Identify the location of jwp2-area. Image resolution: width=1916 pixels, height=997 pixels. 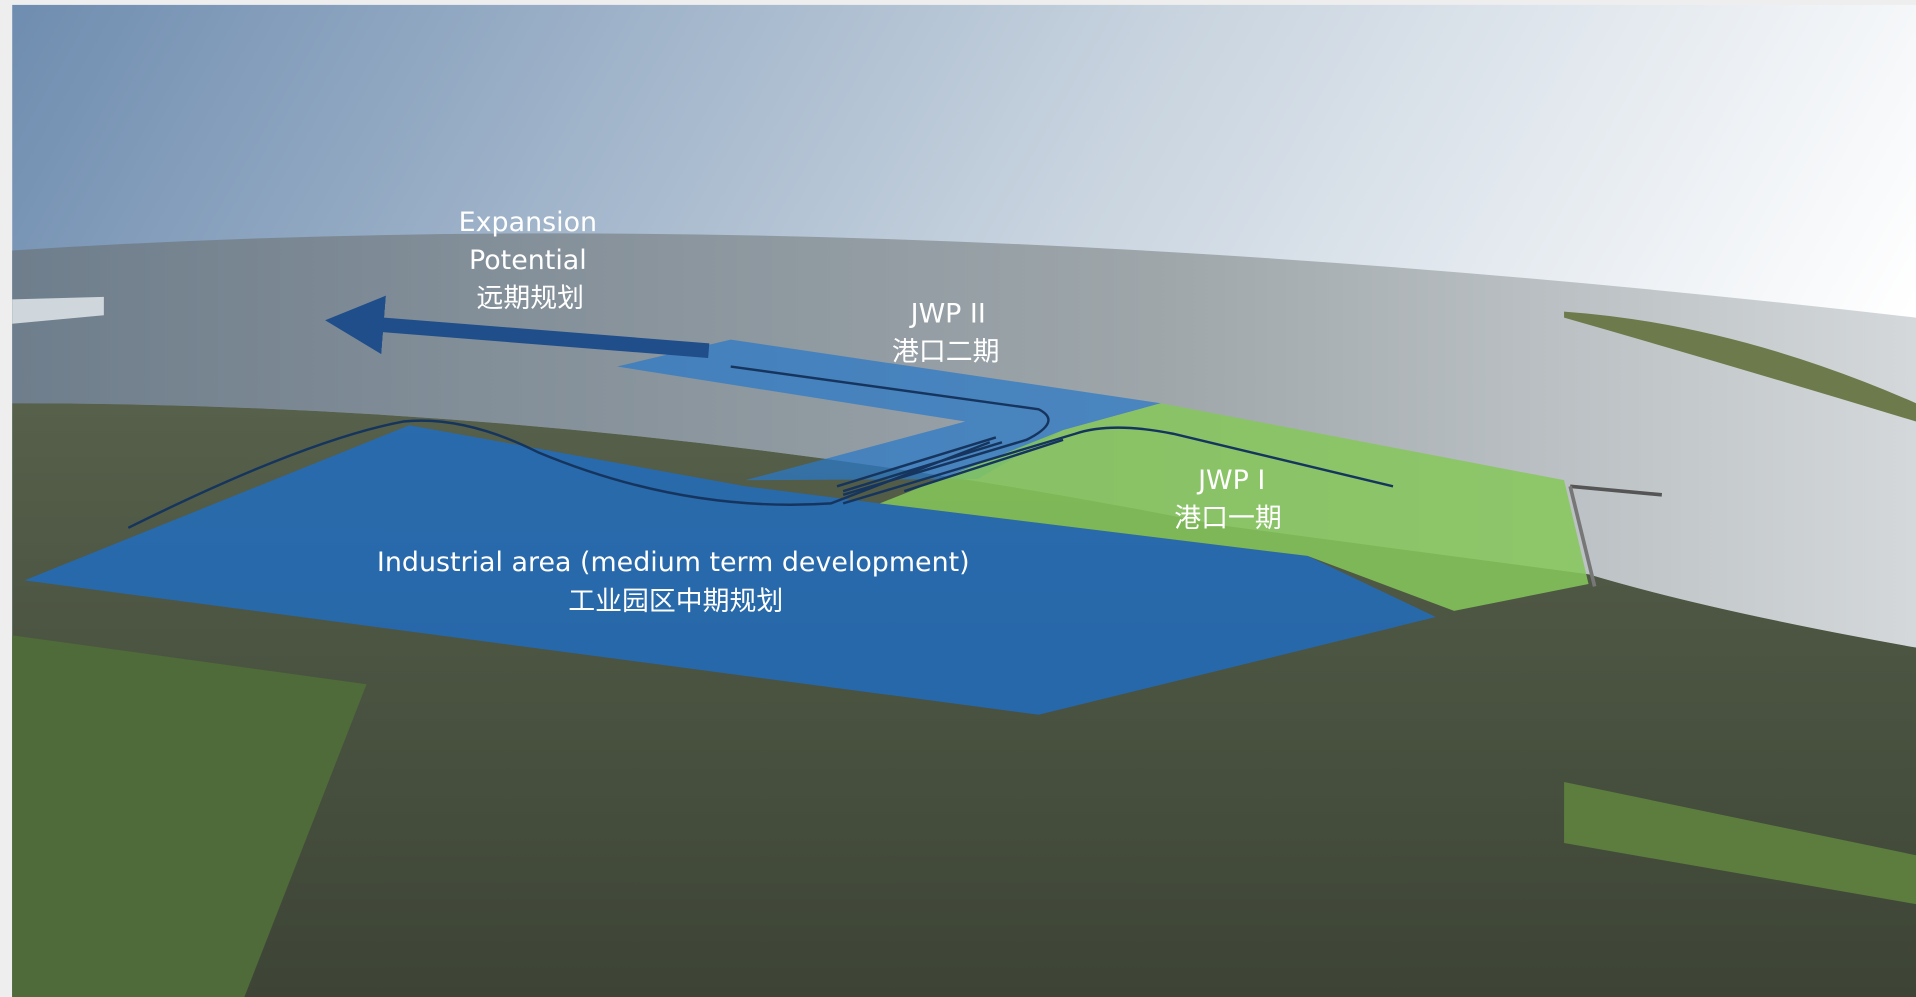
(889, 410).